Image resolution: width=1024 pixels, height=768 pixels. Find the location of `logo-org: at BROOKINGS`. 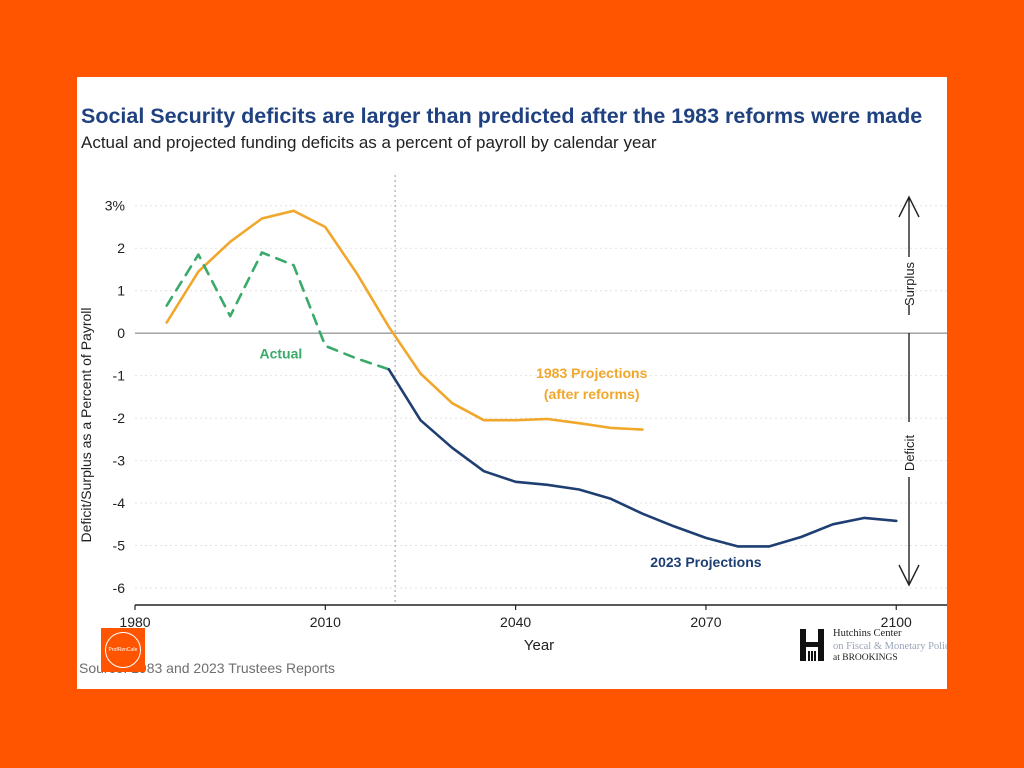

logo-org: at BROOKINGS is located at coordinates (865, 658).